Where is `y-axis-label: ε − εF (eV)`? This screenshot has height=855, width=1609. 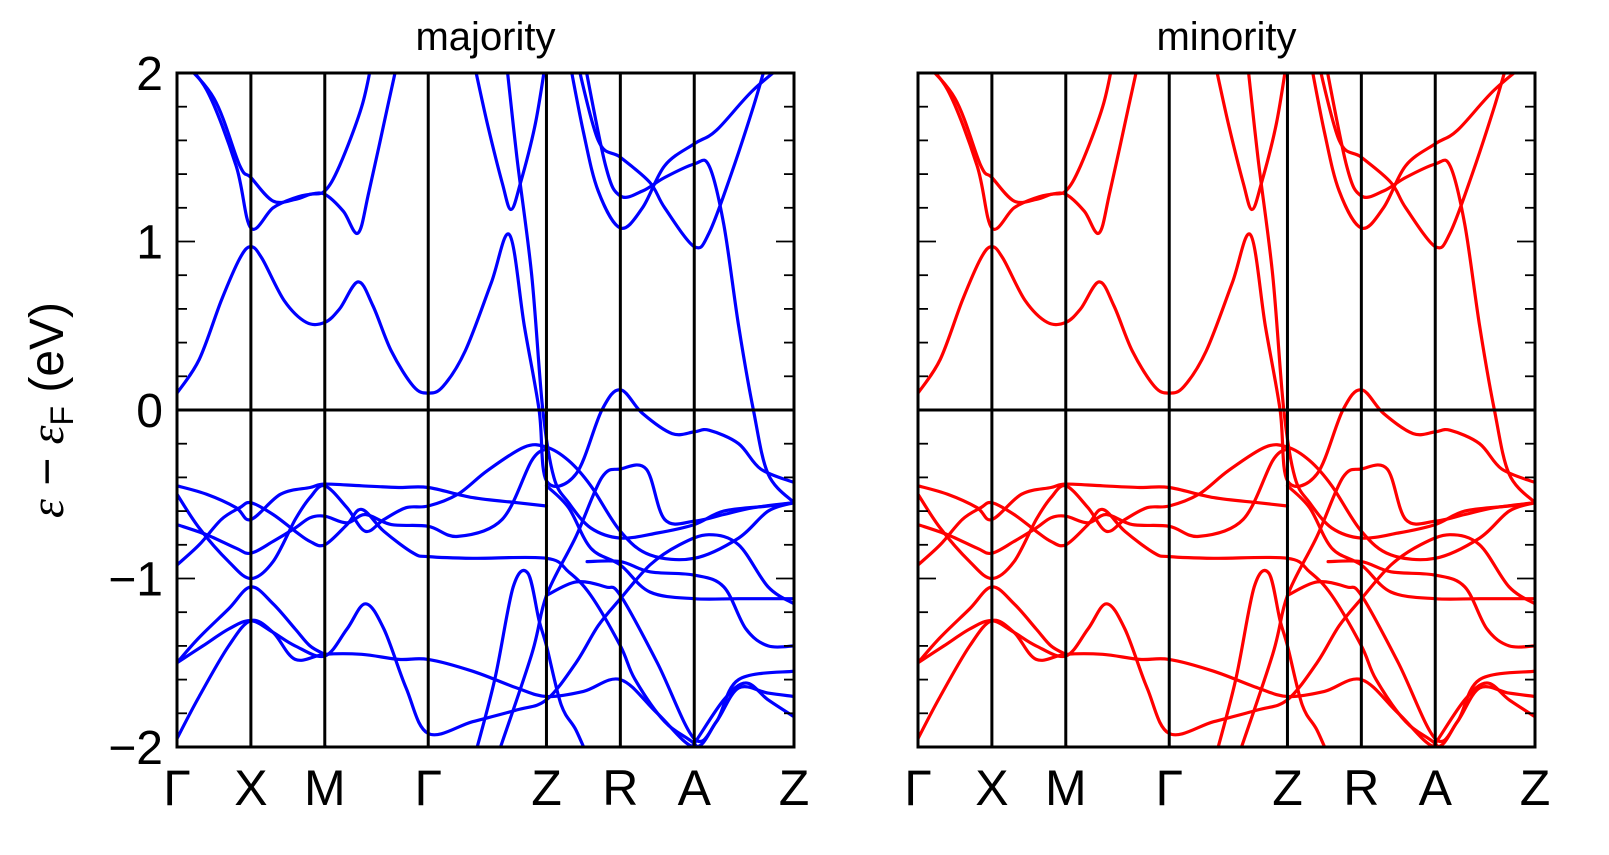 y-axis-label: ε − εF (eV) is located at coordinates (50, 410).